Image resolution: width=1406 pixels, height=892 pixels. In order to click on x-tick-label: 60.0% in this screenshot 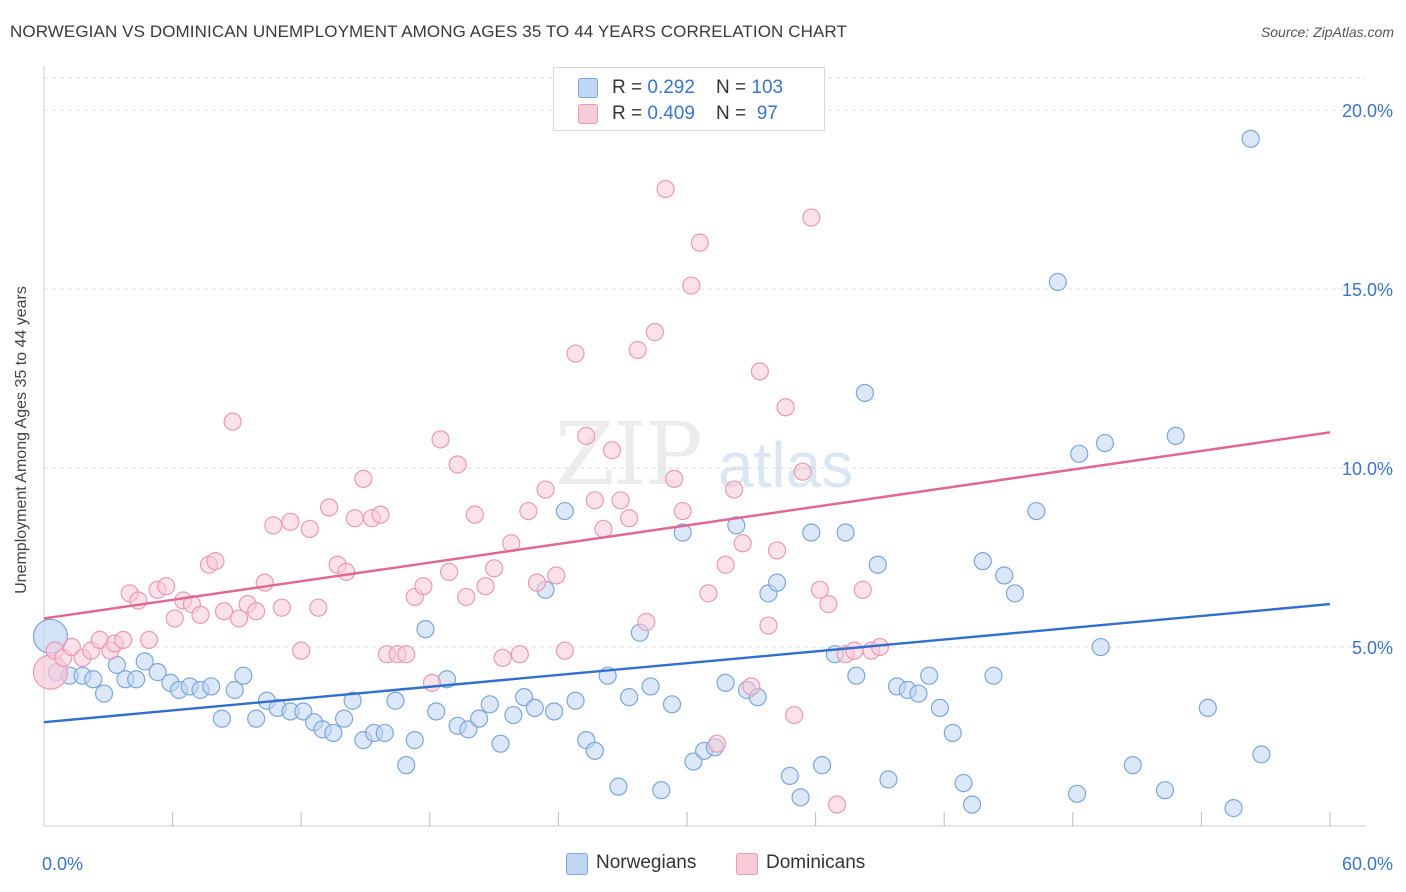, I will do `click(1367, 864)`.